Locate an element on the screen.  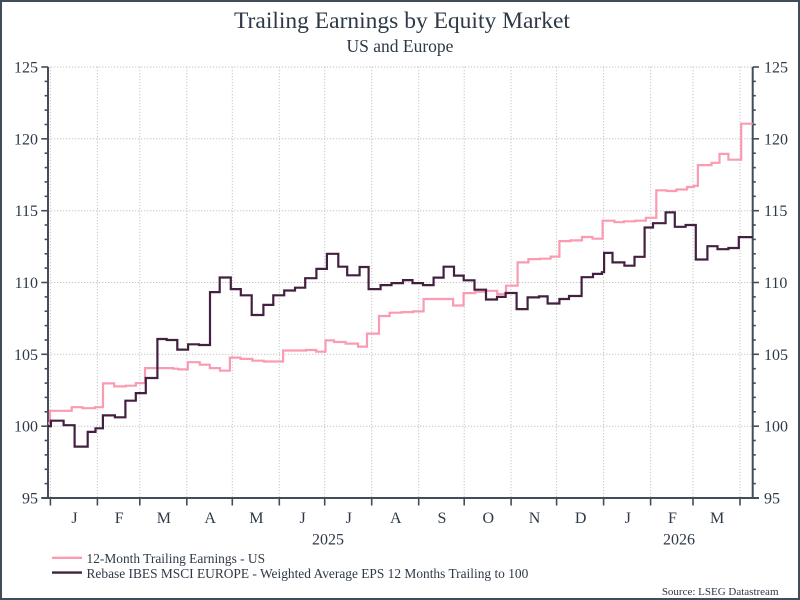
svg-text: 2025 is located at coordinates (328, 540).